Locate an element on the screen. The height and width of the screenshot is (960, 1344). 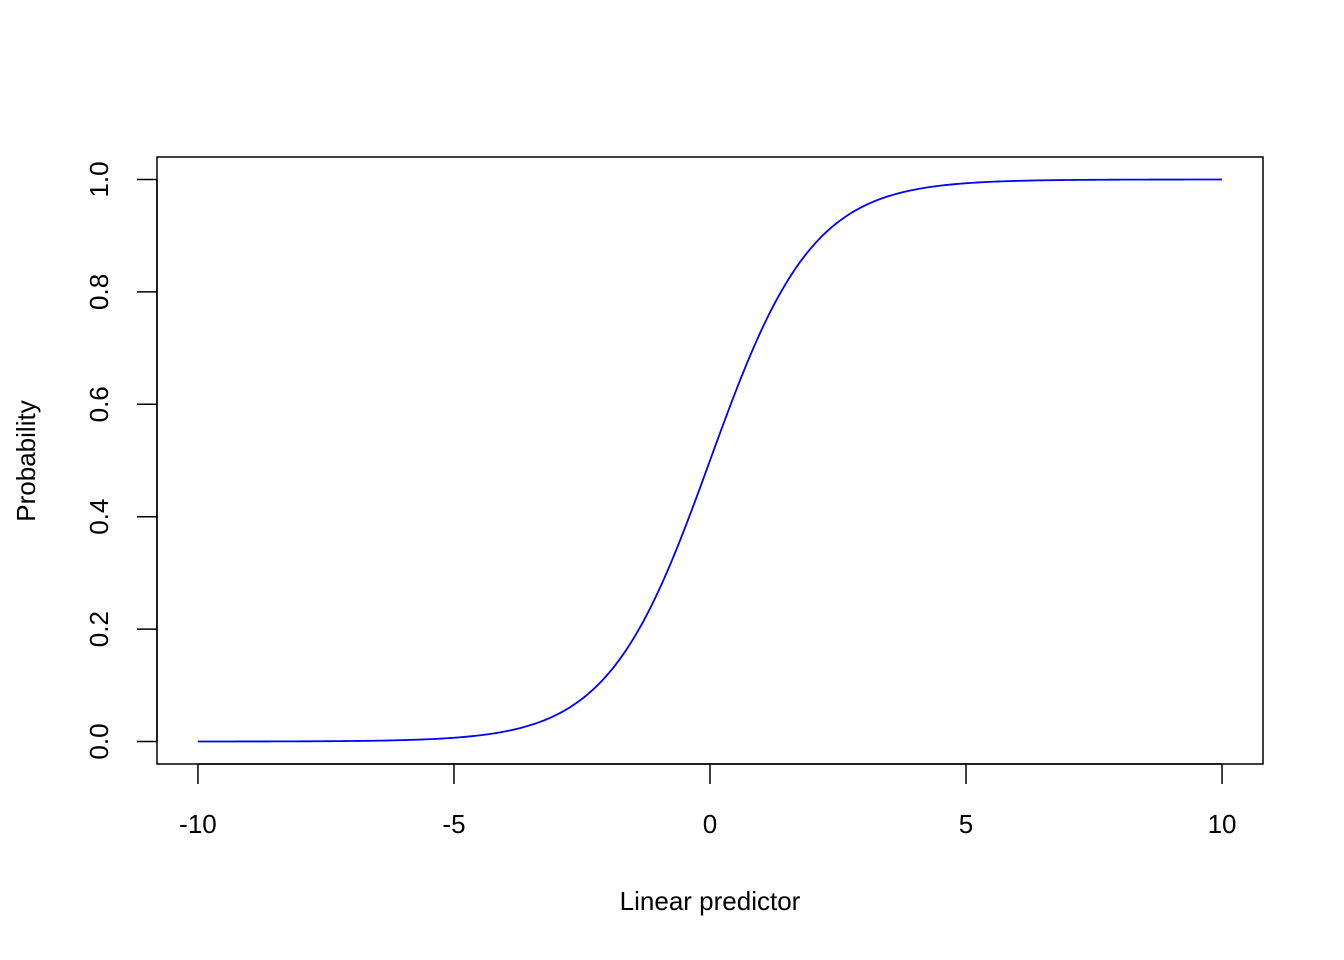
y-tick-label: 0.4 is located at coordinates (99, 517).